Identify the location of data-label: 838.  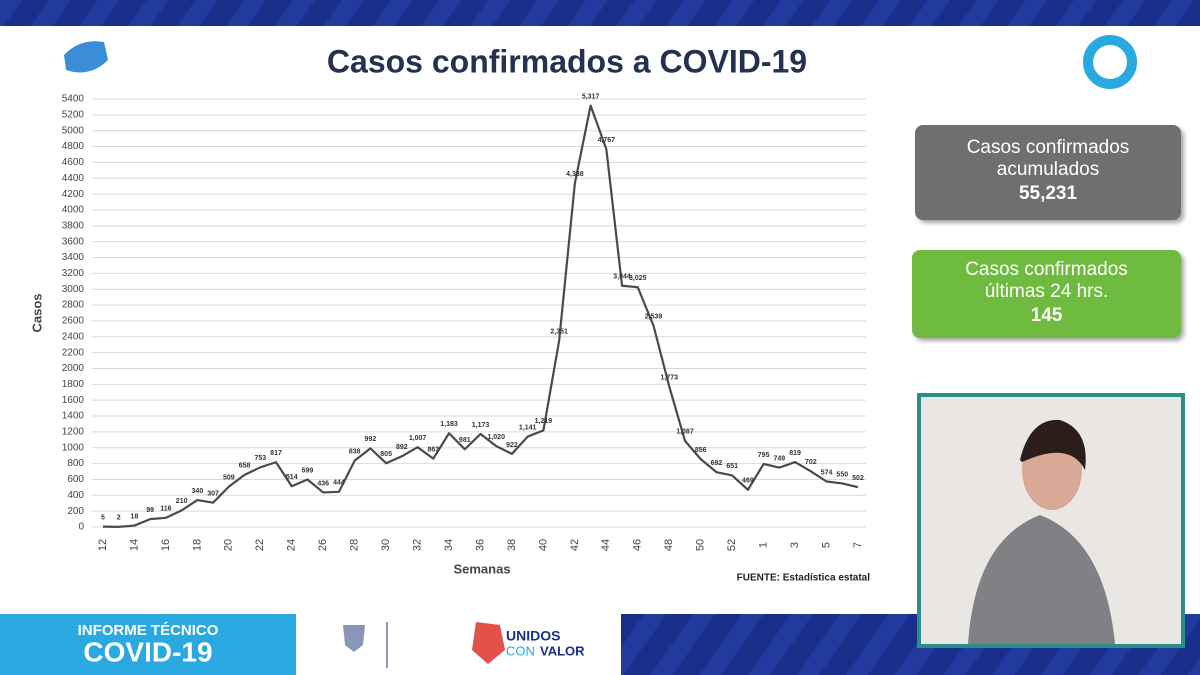
(355, 451).